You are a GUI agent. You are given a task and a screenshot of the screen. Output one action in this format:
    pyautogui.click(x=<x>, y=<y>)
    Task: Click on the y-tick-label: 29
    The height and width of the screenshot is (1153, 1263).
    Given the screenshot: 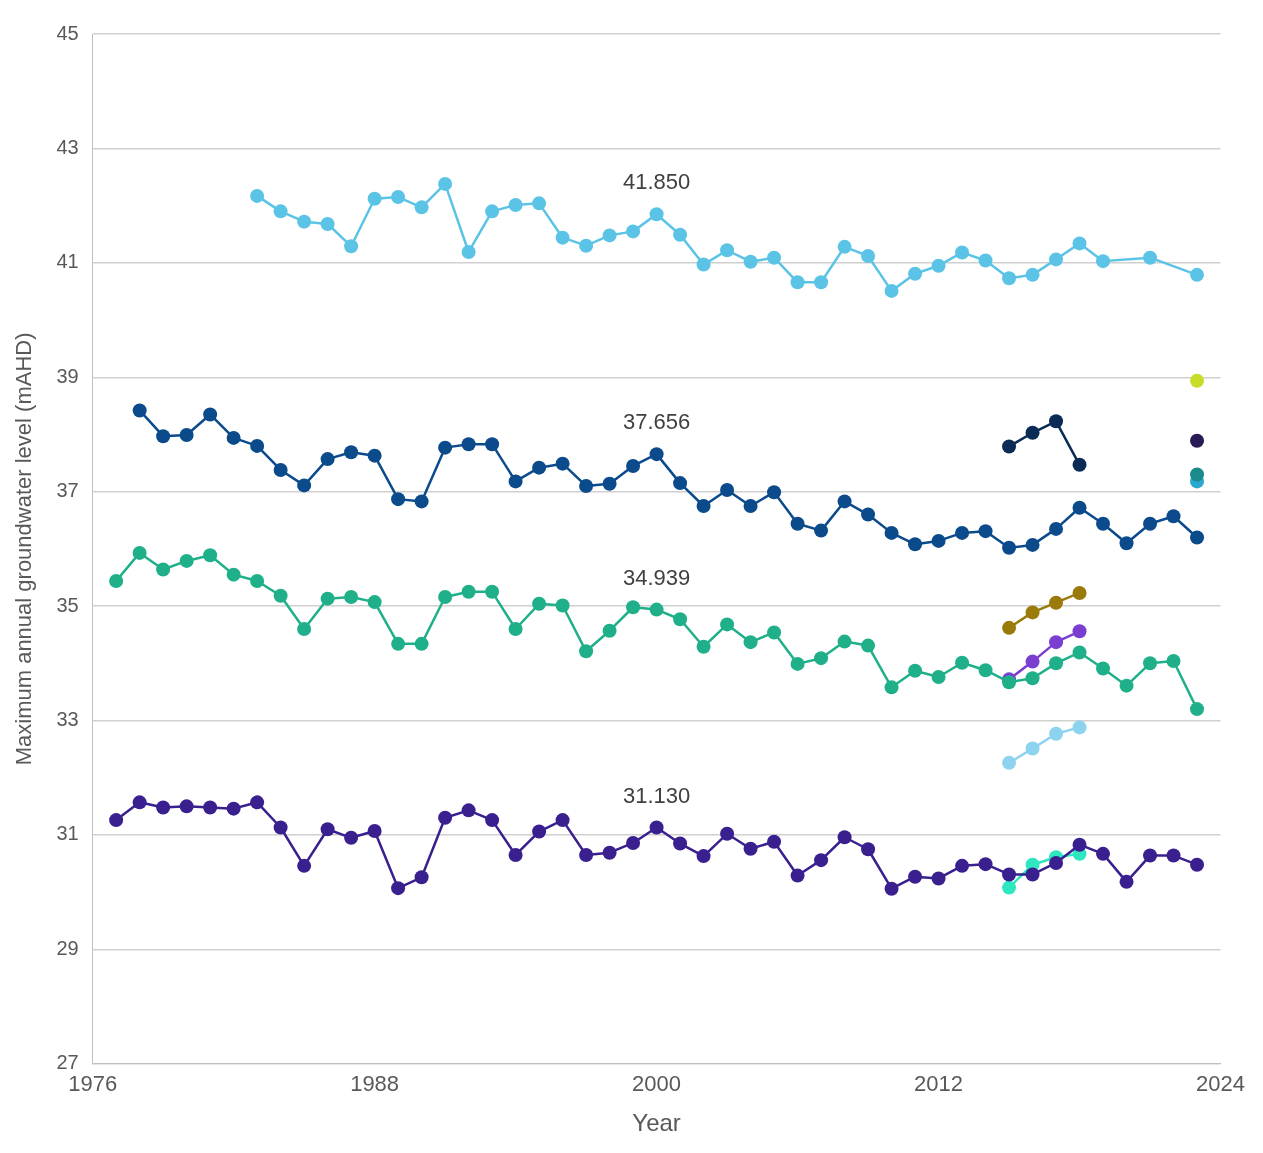 What is the action you would take?
    pyautogui.click(x=67, y=947)
    